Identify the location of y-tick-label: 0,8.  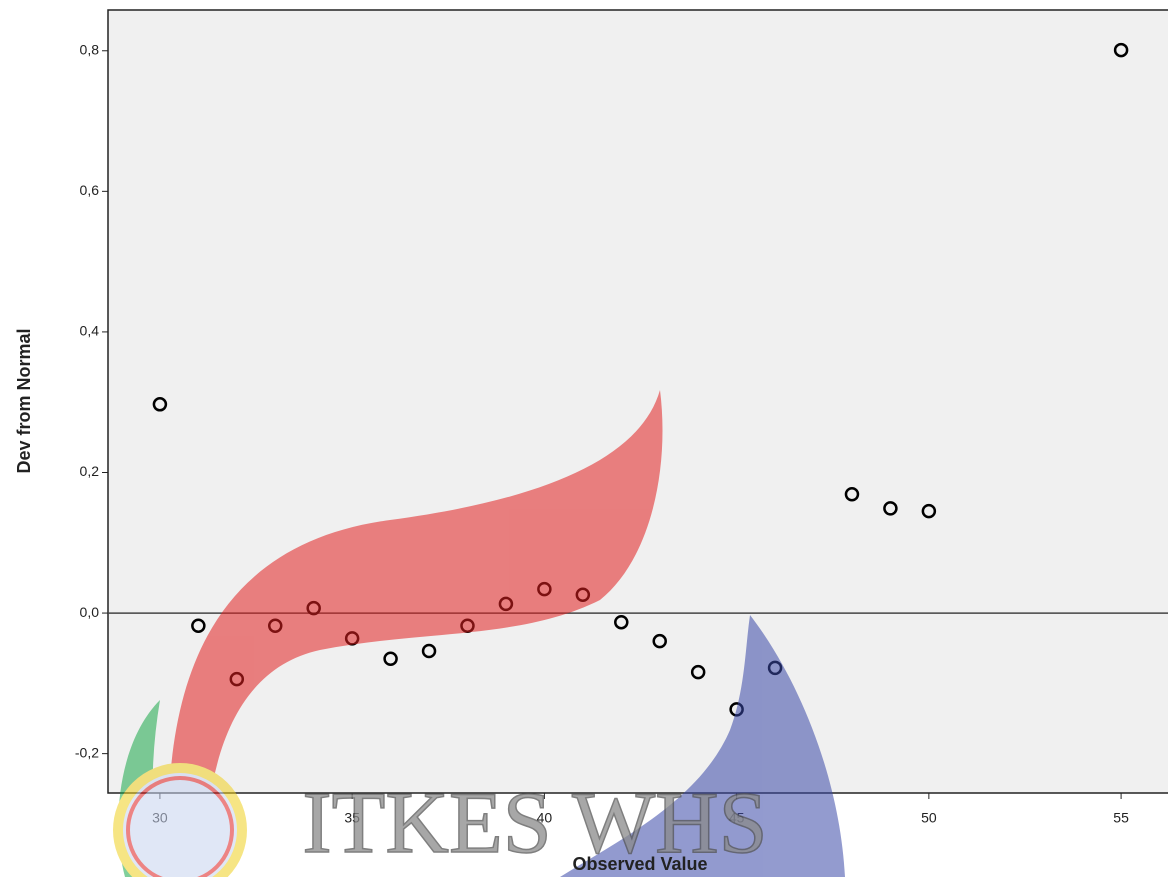
(90, 49).